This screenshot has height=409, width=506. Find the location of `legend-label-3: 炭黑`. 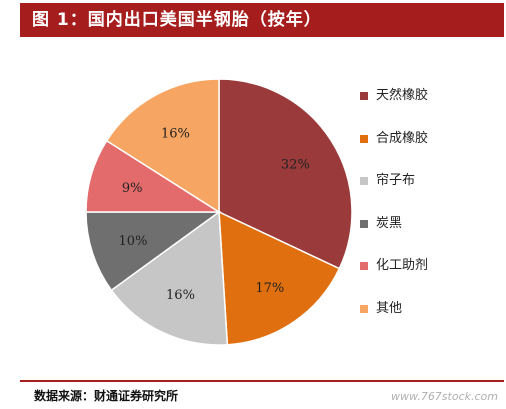

legend-label-3: 炭黑 is located at coordinates (389, 223).